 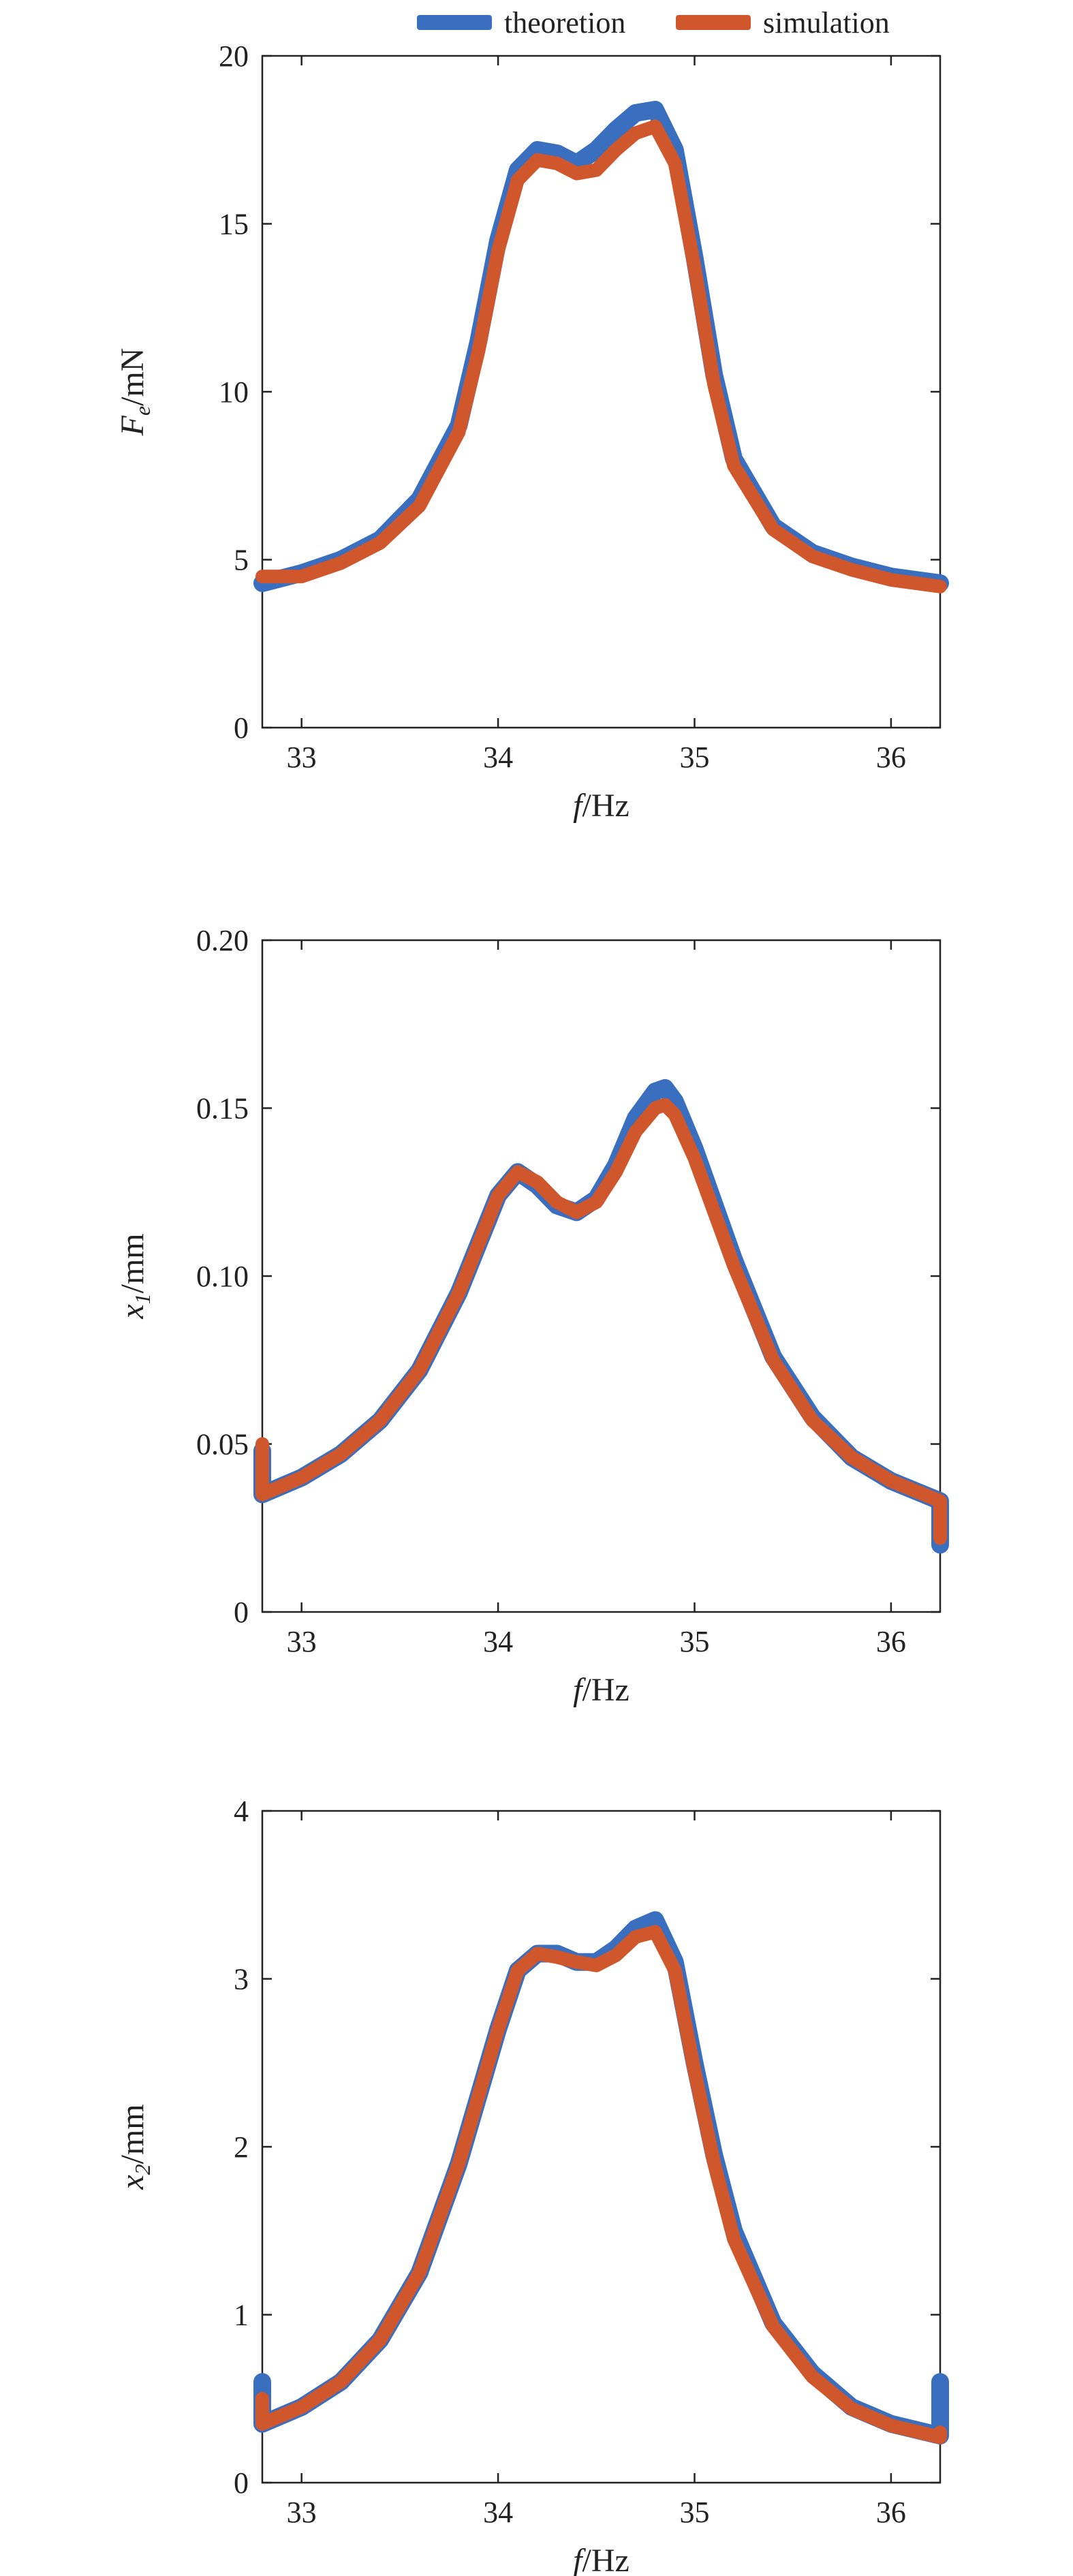 What do you see at coordinates (134, 392) in the screenshot?
I see `force-y-axis-label: Fe/mN` at bounding box center [134, 392].